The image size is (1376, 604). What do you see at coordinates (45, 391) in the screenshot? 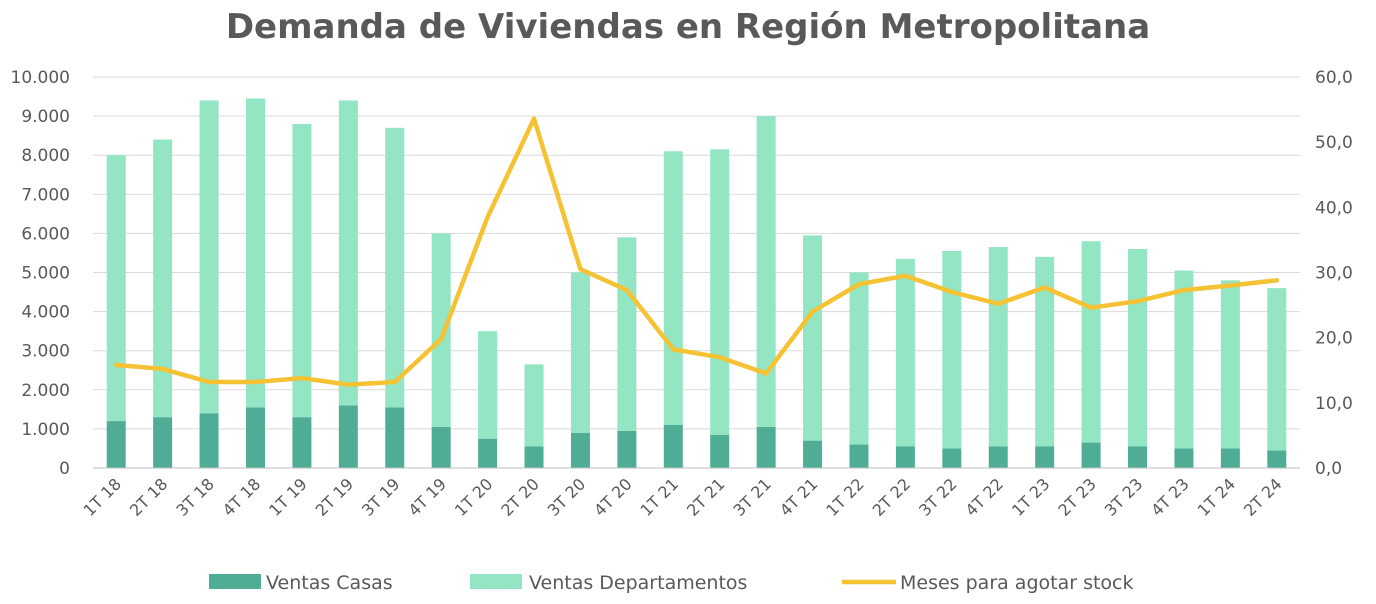
I see `y-left-tick-label: 2.000` at bounding box center [45, 391].